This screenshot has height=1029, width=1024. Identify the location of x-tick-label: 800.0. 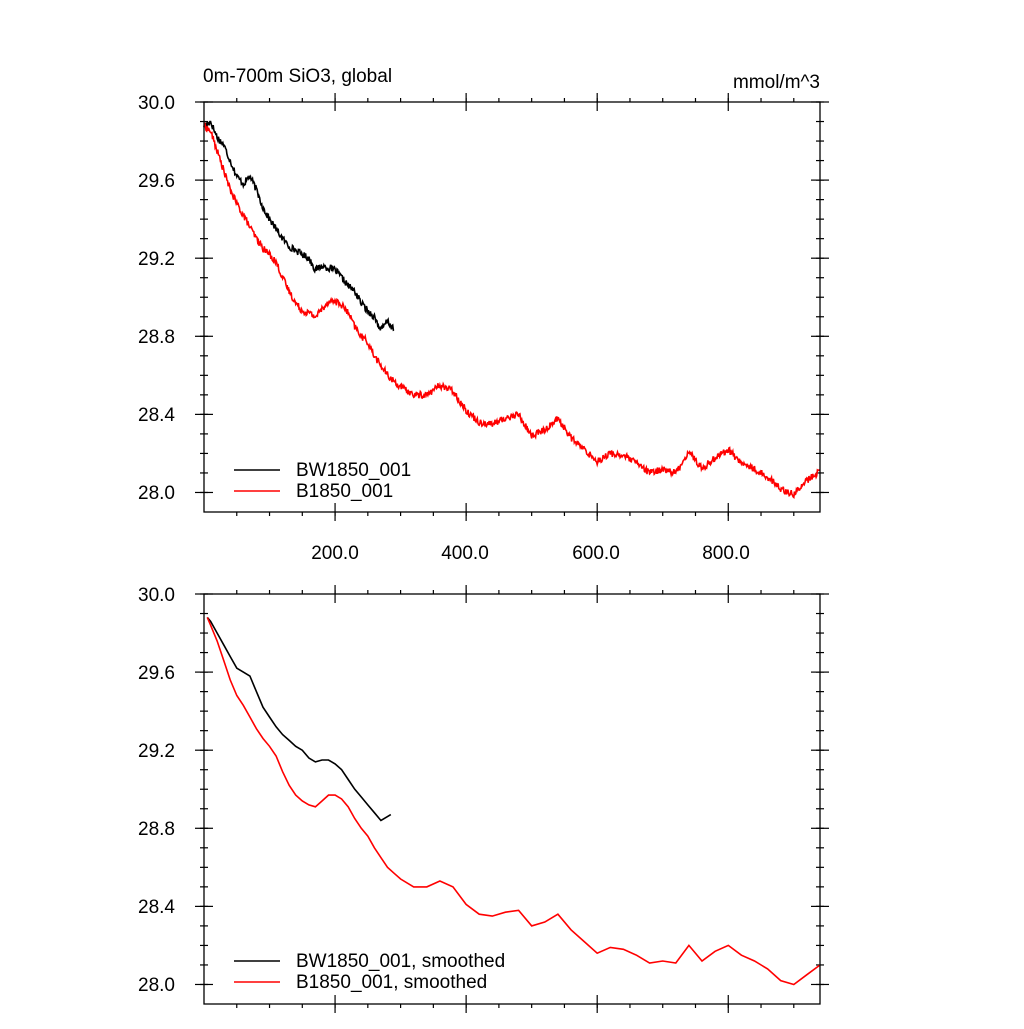
(726, 553).